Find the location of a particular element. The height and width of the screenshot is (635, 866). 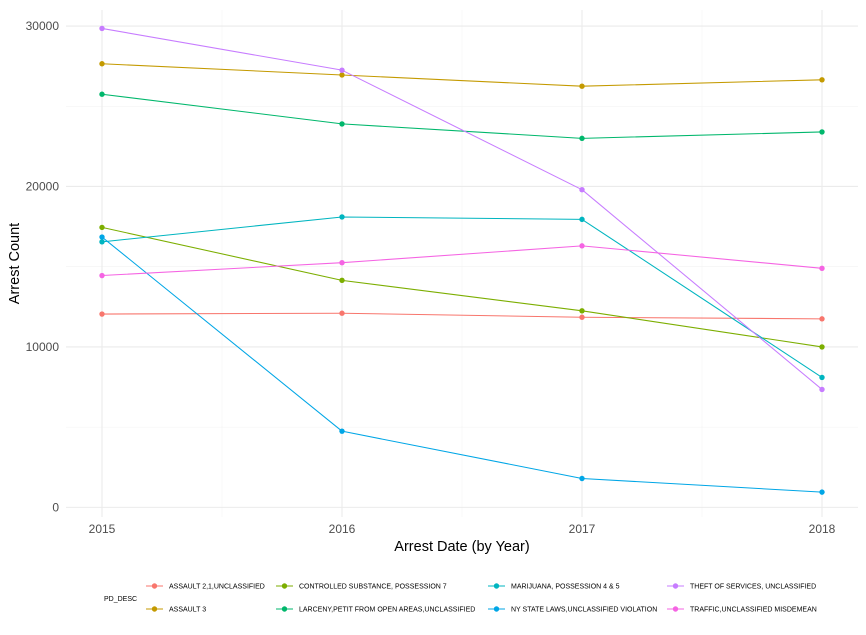

legend-item: CONTROLLED SUBSTANCE, POSSESSION 7 is located at coordinates (361, 587).